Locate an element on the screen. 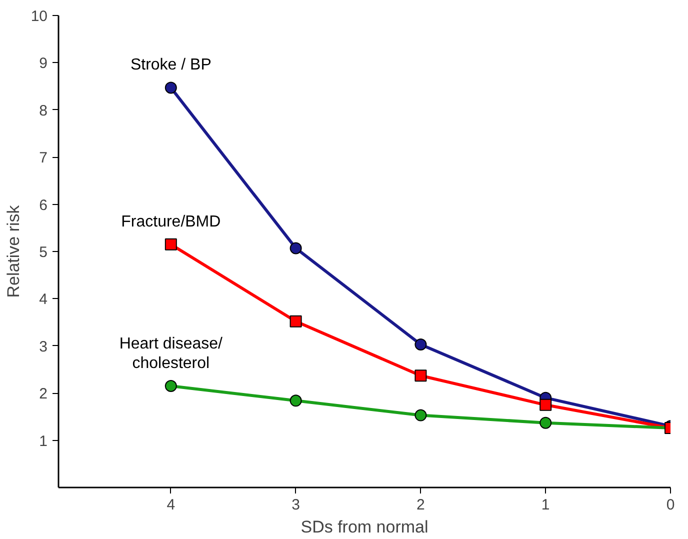  x-tick-label: 2 is located at coordinates (420, 505).